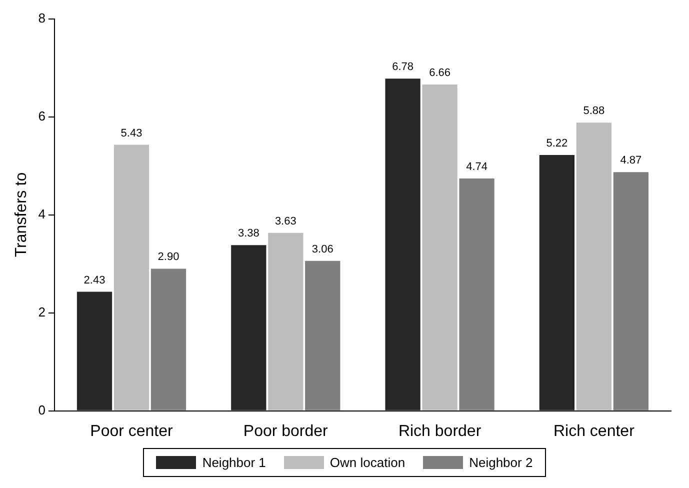 The image size is (689, 488). What do you see at coordinates (439, 72) in the screenshot?
I see `data-label: 6.66` at bounding box center [439, 72].